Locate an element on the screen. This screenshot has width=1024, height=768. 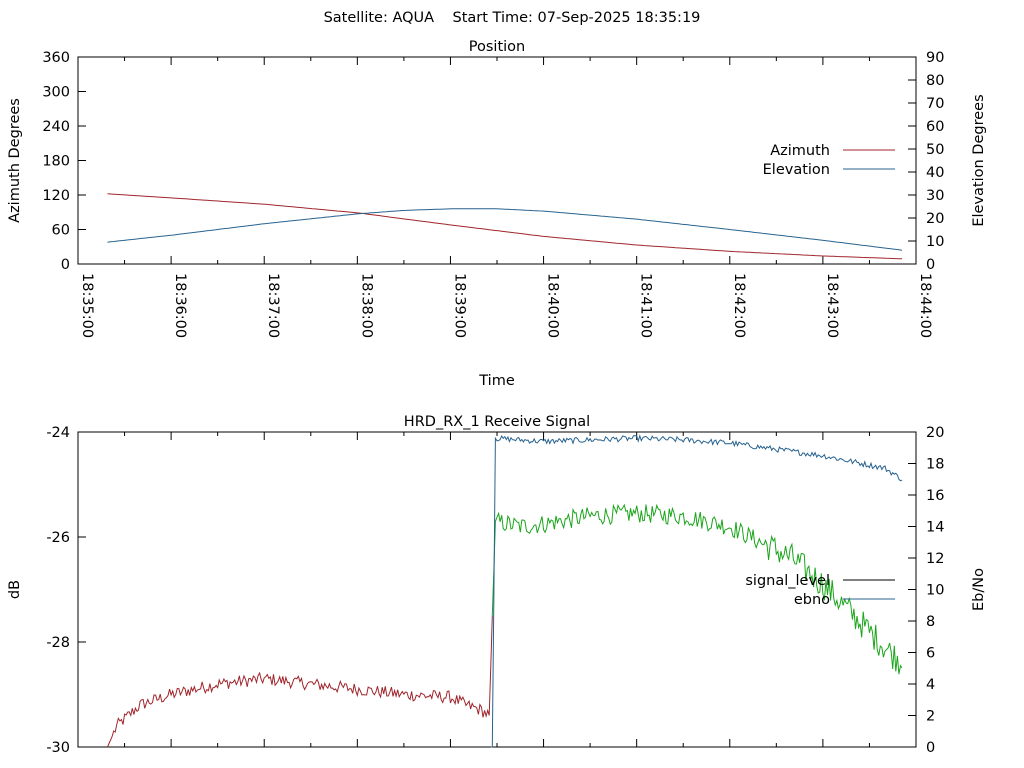
elevation-line is located at coordinates (505, 229).